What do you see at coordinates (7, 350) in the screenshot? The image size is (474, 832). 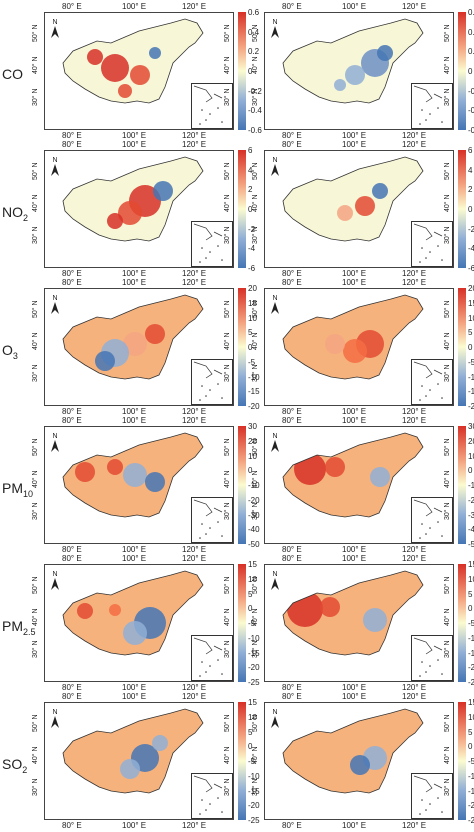 I see `pollutant-name: O` at bounding box center [7, 350].